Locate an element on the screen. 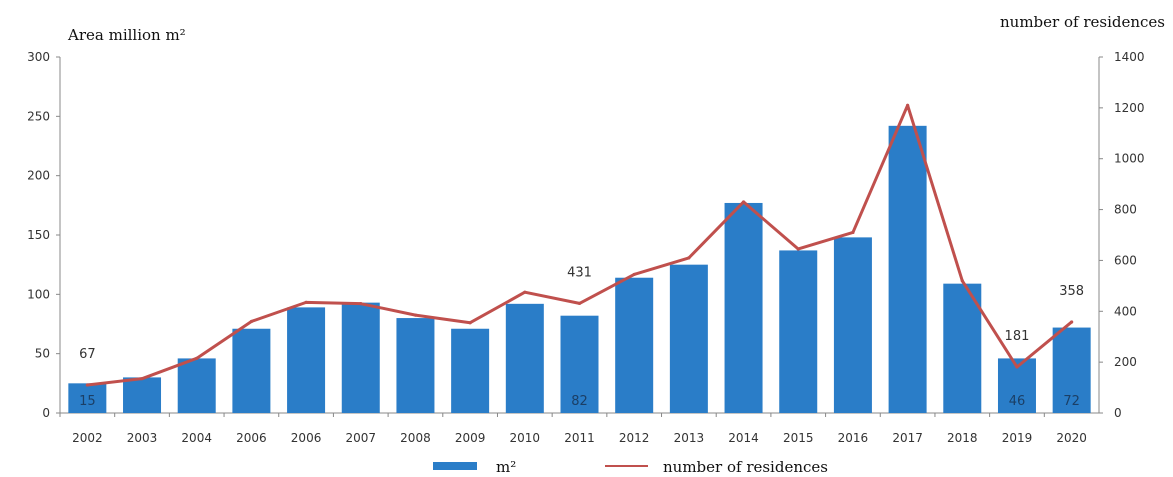 This screenshot has height=477, width=1173. bar-data-label: 15 is located at coordinates (87, 401).